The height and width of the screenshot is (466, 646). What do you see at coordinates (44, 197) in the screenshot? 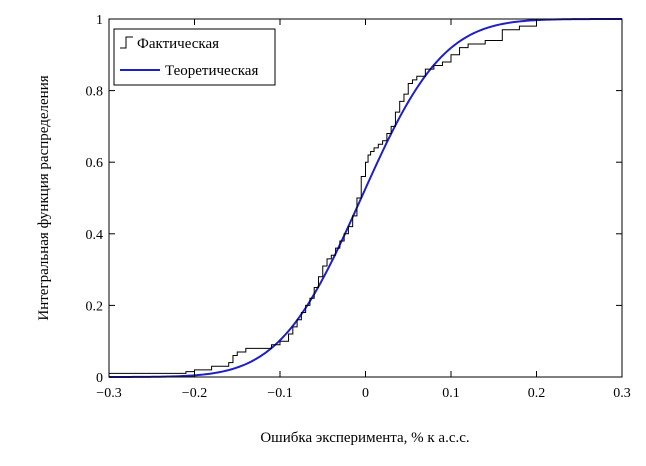
I see `y-axis-label: Интегральная функция распределения` at bounding box center [44, 197].